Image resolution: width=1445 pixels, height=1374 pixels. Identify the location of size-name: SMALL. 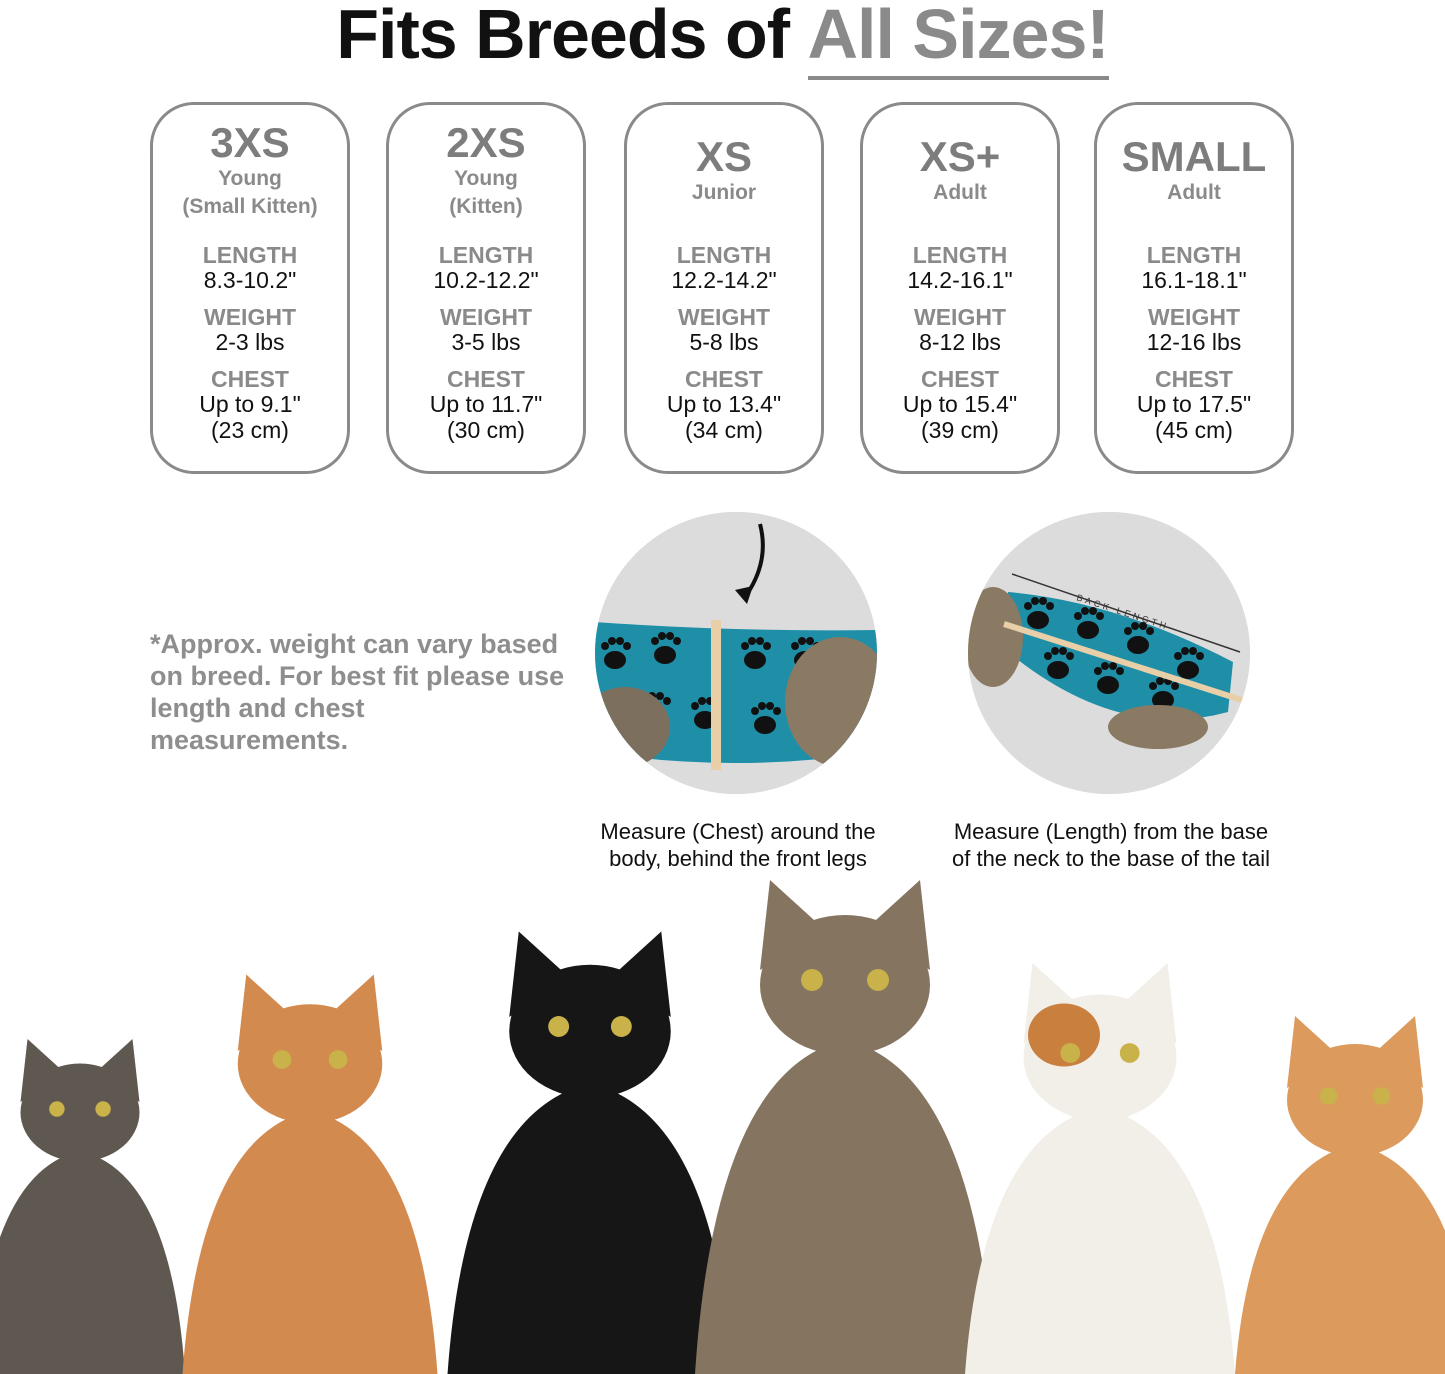
(1194, 156).